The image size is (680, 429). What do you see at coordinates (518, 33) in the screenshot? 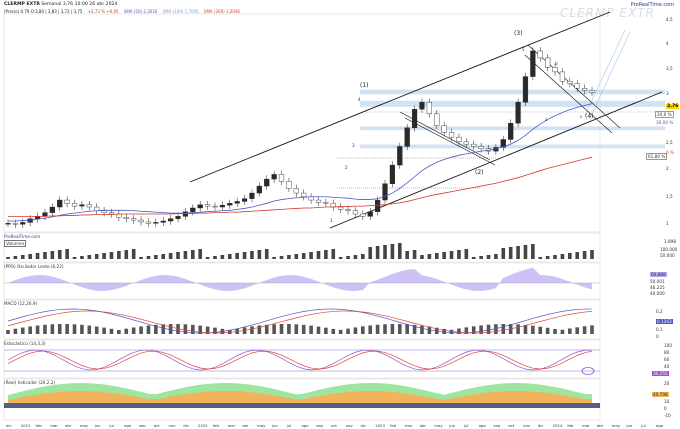
I see `wave-3-label: (3)` at bounding box center [518, 33].